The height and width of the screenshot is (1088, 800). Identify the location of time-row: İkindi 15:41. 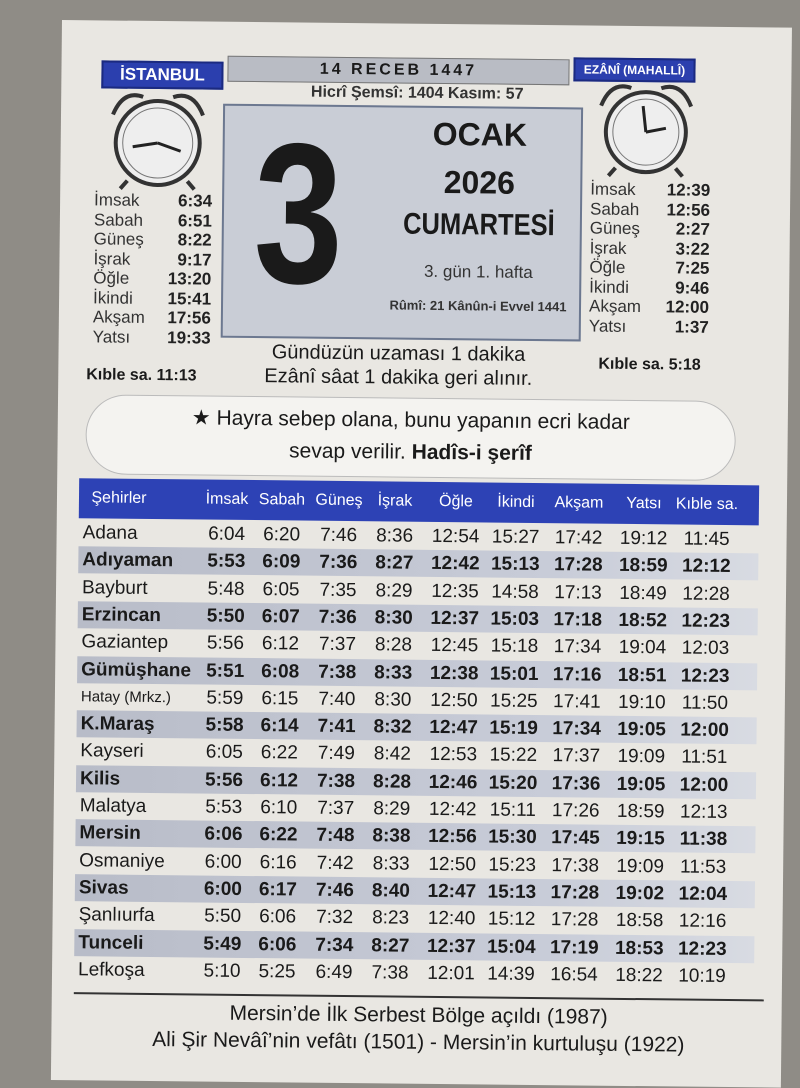
(152, 298).